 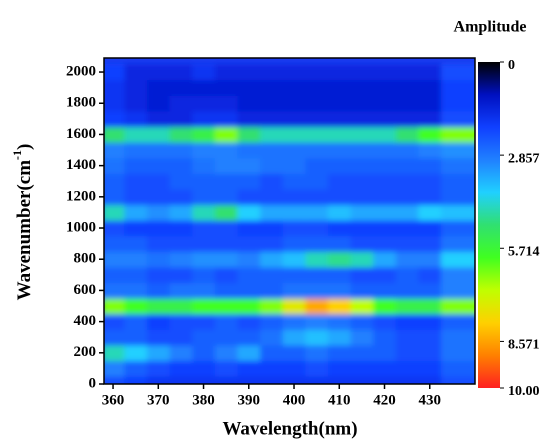 What do you see at coordinates (85, 290) in the screenshot?
I see `y-tick-label: 600` at bounding box center [85, 290].